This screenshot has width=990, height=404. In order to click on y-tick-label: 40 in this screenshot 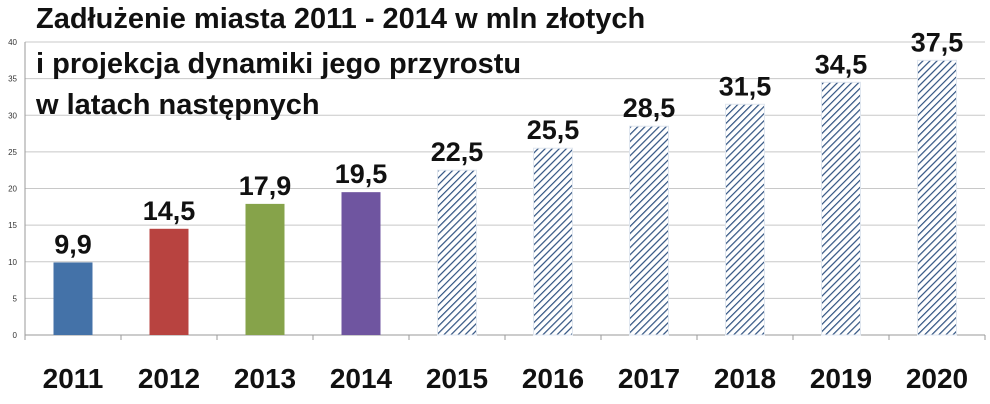, I will do `click(12, 42)`.